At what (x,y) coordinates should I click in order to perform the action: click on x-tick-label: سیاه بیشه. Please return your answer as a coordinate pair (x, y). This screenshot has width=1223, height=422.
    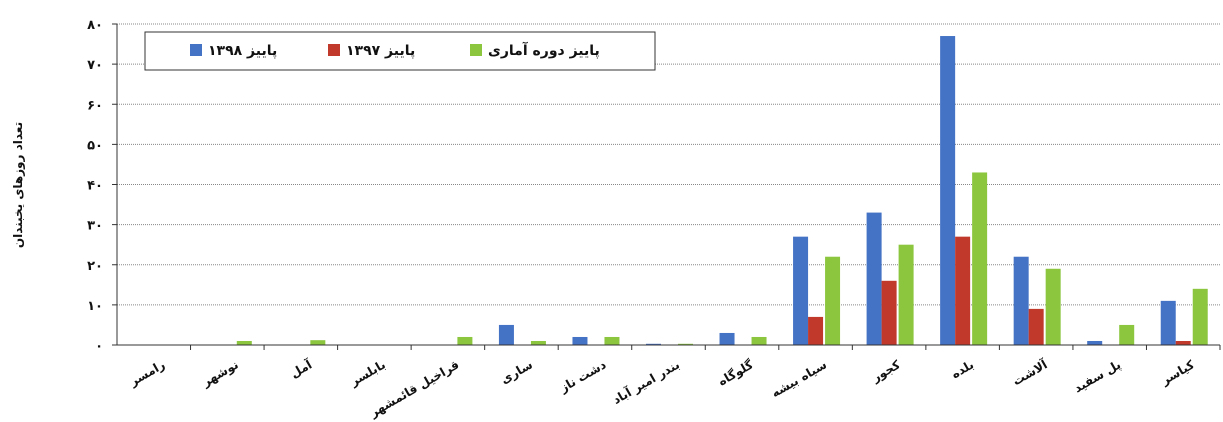
    Looking at the image, I should click on (799, 378).